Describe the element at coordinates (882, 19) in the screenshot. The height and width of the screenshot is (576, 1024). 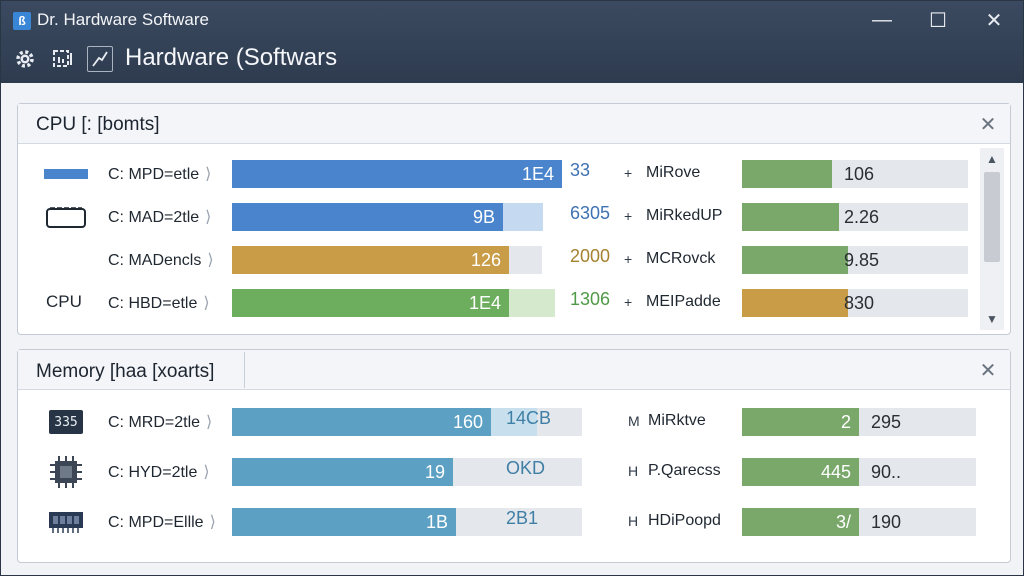
I see `minimize-button: —` at that location.